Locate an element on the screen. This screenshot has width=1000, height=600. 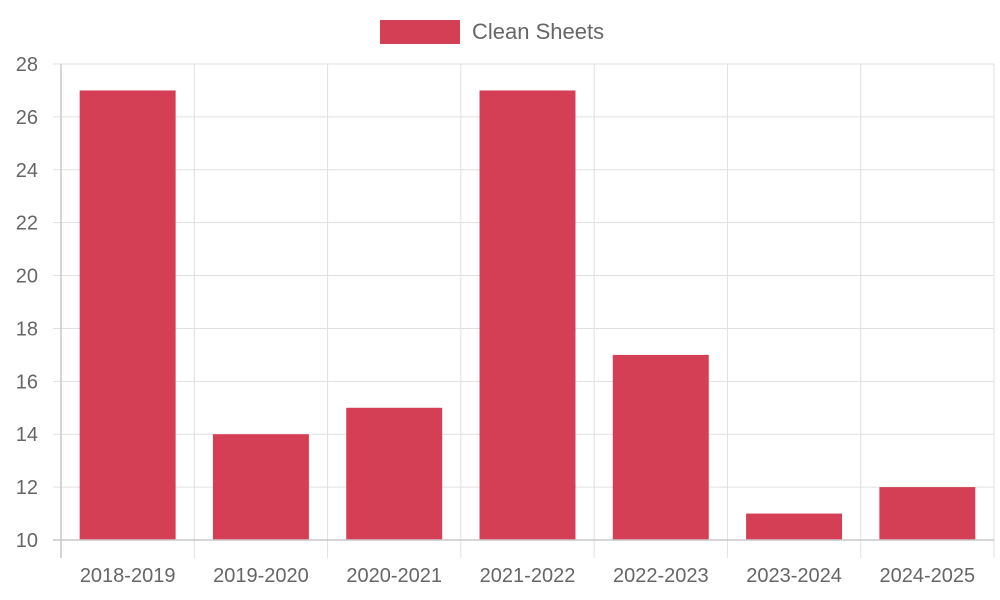
y-tick-label: 18 is located at coordinates (27, 329).